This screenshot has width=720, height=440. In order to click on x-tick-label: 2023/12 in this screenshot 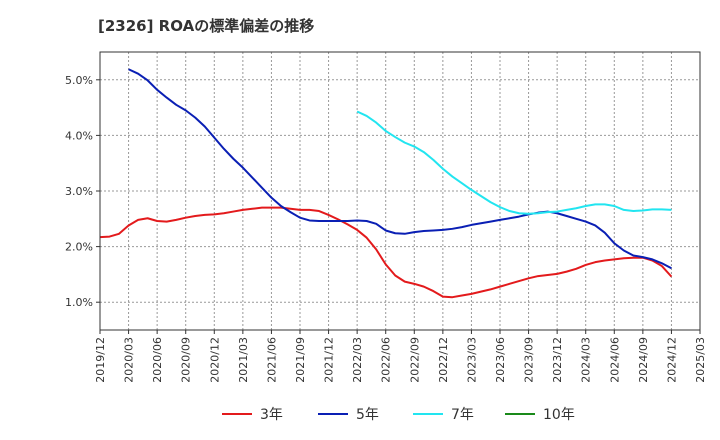, I will do `click(557, 360)`.